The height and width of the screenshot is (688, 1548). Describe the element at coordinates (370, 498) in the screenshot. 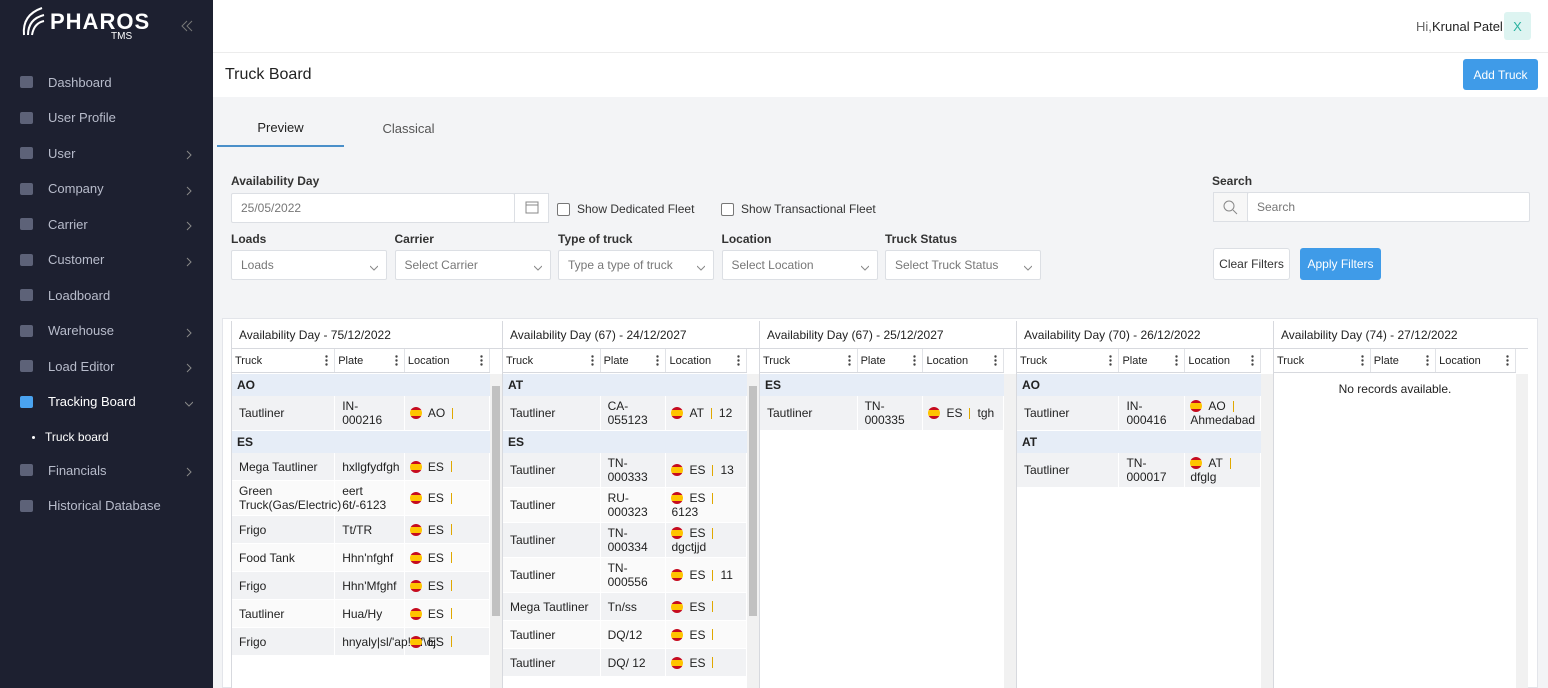

I see `plate-cell: eert 6t/-6123` at that location.